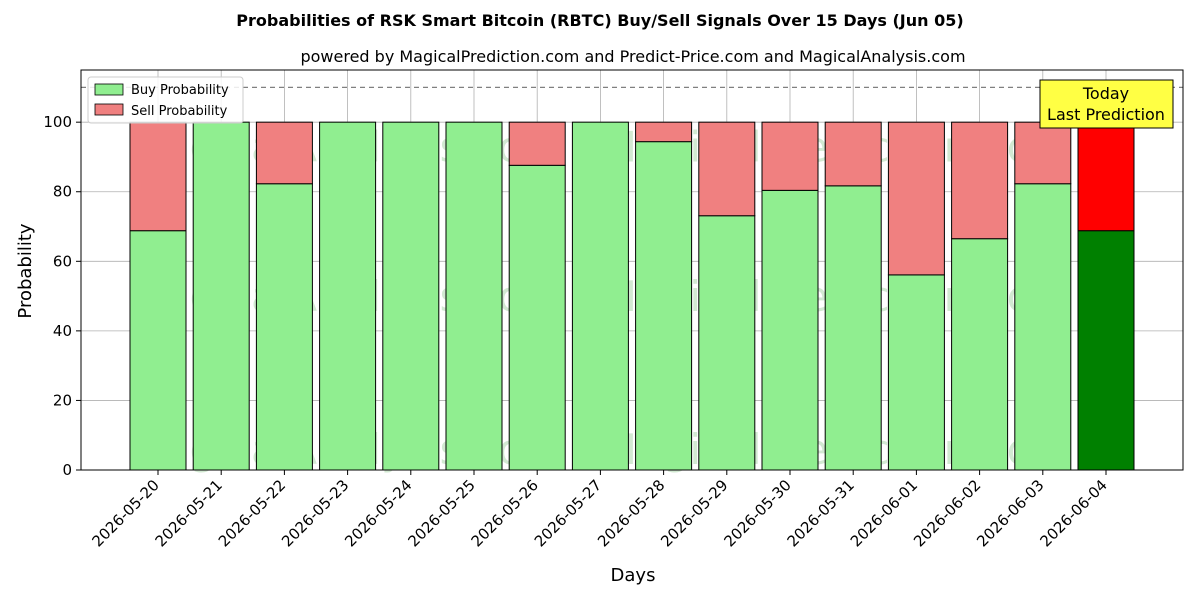 The image size is (1200, 600). I want to click on annotation-line1: Today, so click(1105, 93).